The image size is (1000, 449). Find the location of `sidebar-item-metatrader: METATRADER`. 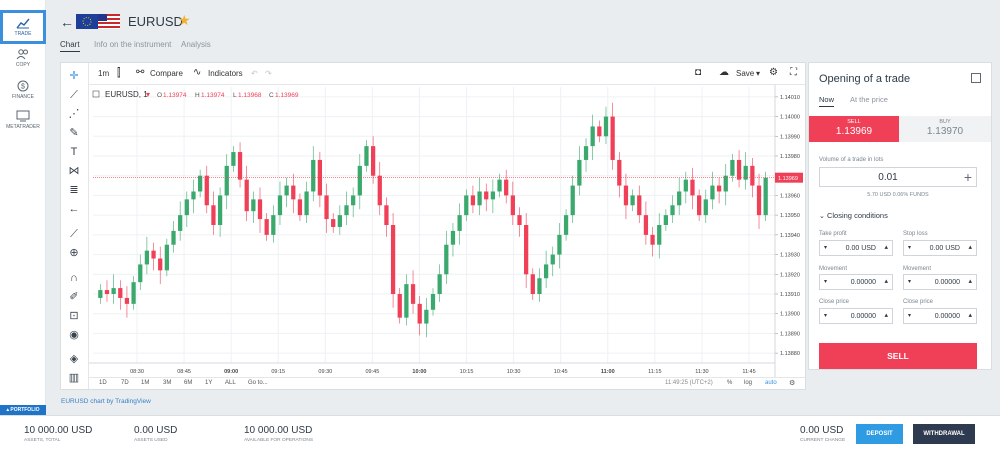

sidebar-item-metatrader: METATRADER is located at coordinates (23, 120).